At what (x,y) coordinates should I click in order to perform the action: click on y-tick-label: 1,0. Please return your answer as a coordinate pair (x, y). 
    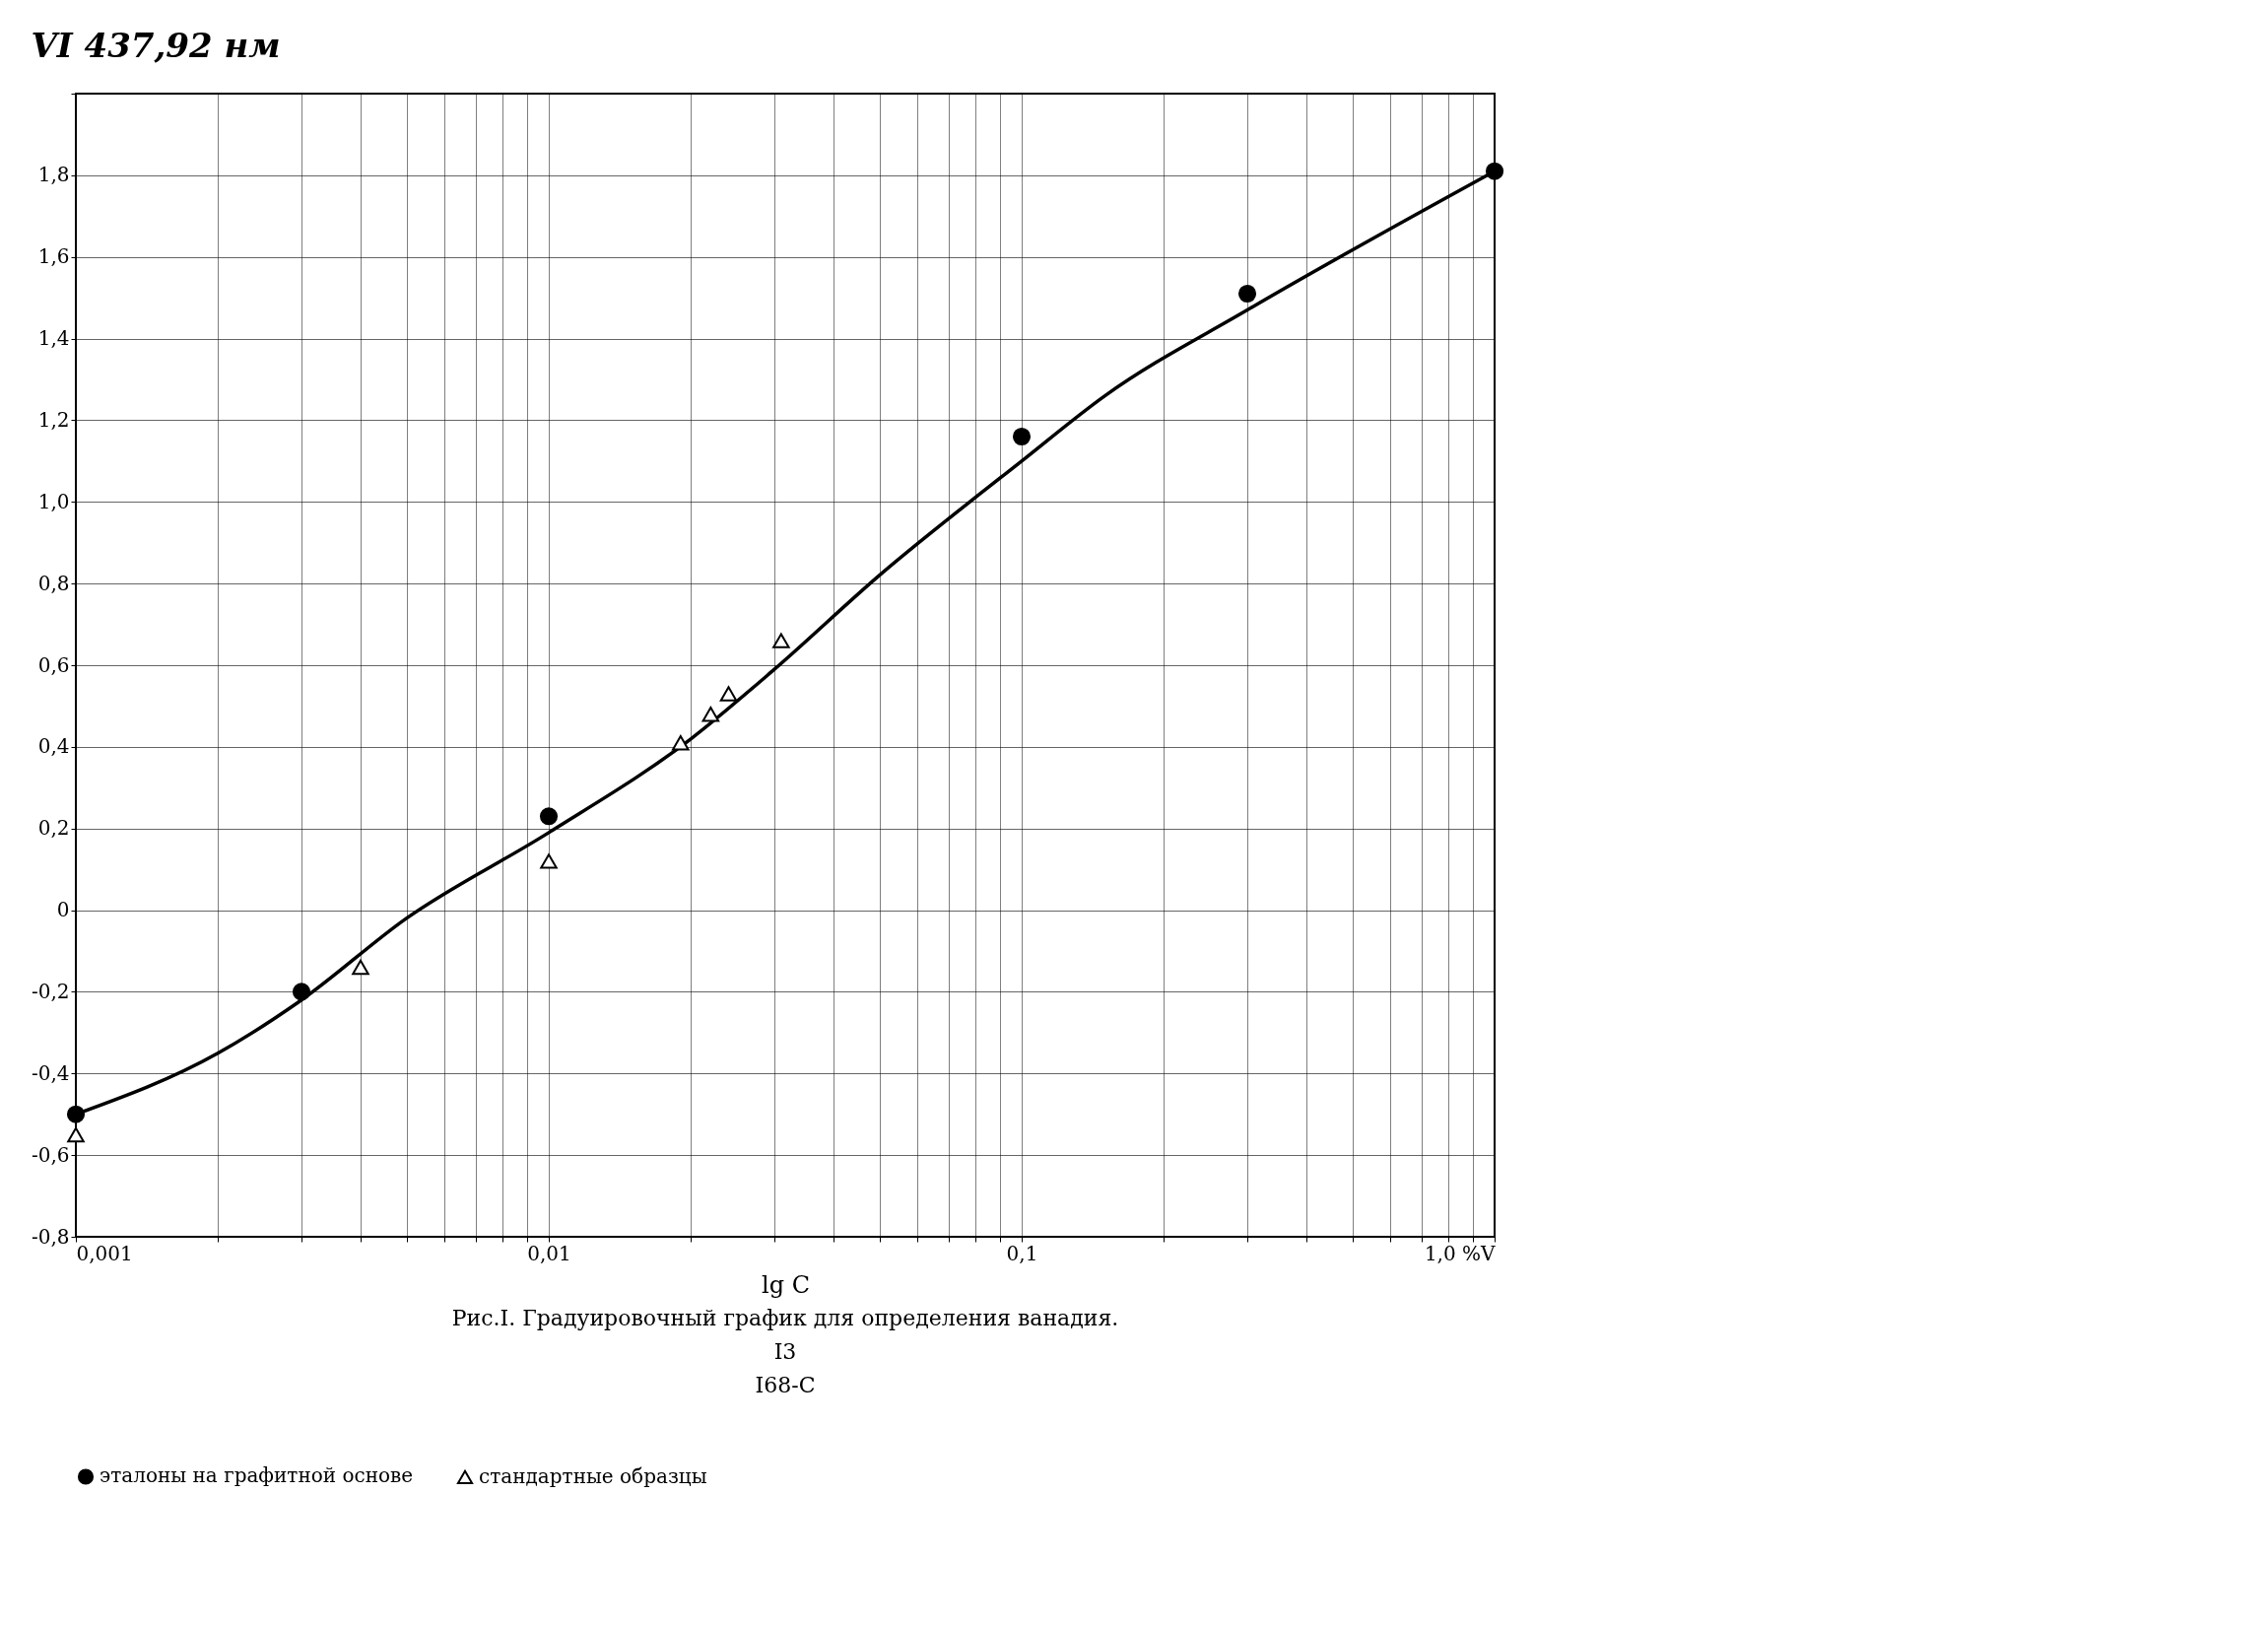
    Looking at the image, I should click on (53, 501).